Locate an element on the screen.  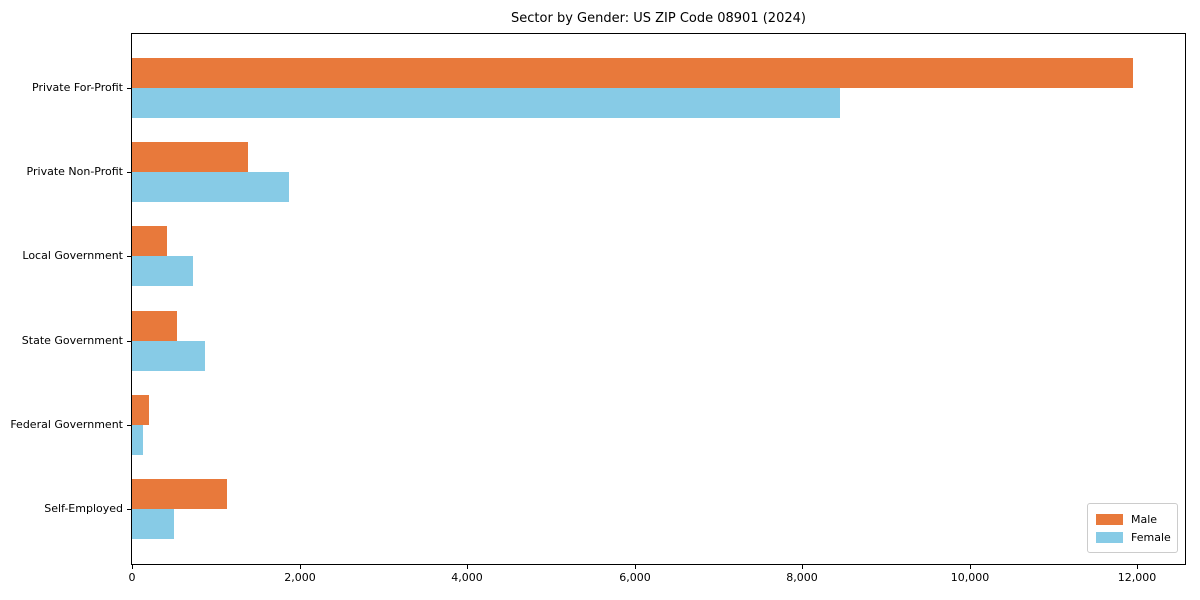
x-tick-label: 2,000 is located at coordinates (300, 577).